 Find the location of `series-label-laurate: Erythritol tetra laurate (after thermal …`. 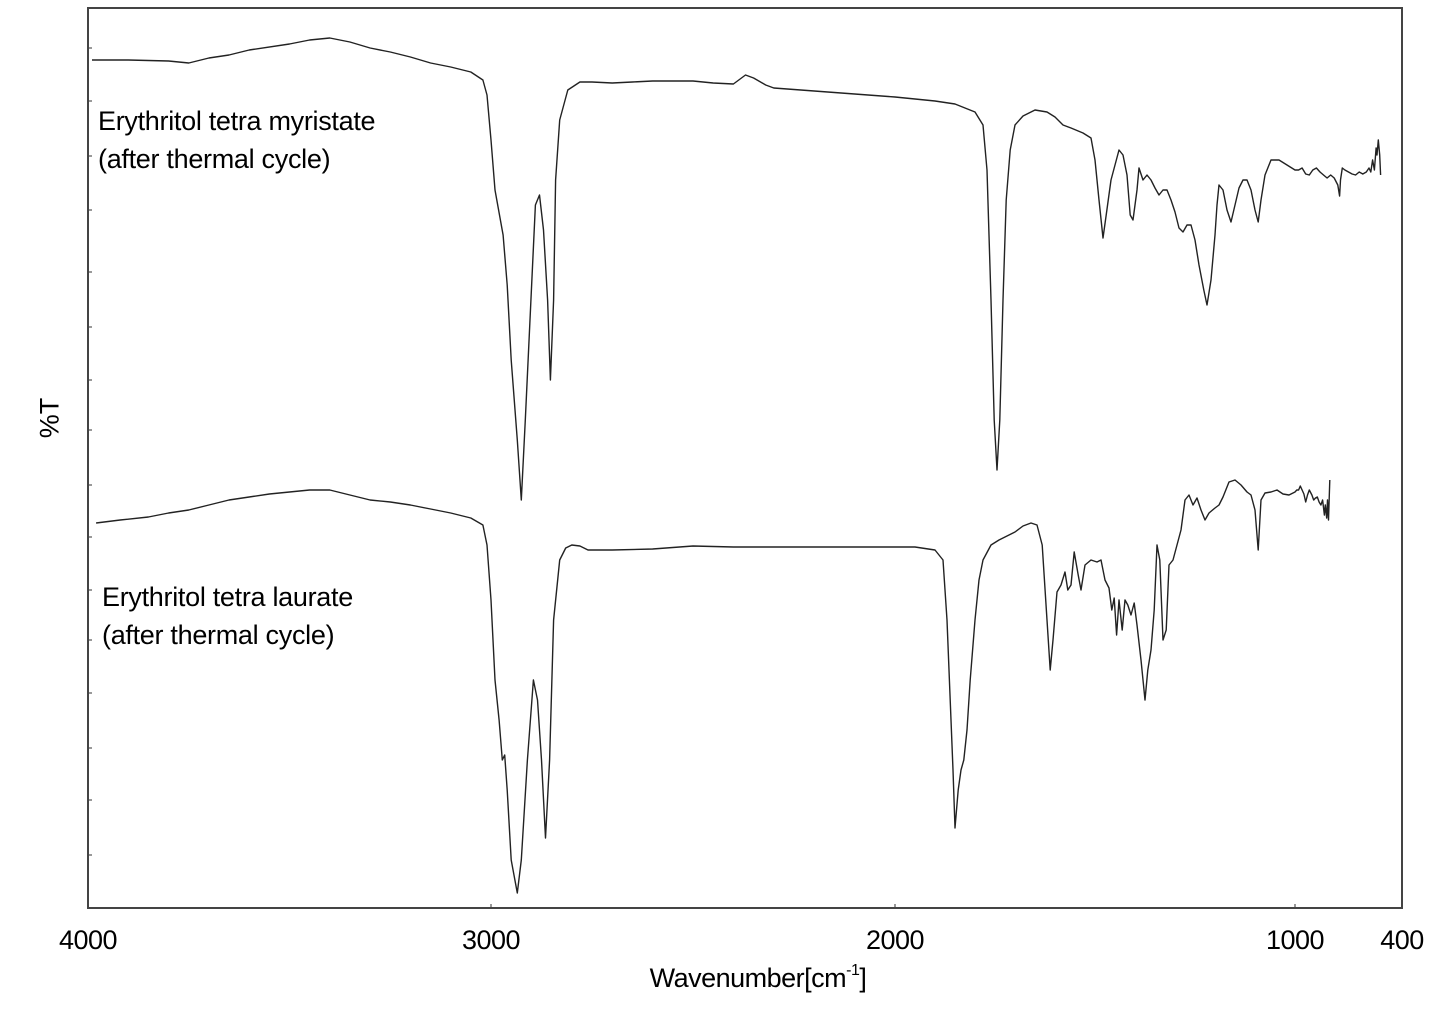

series-label-laurate: Erythritol tetra laurate (after thermal … is located at coordinates (227, 616).